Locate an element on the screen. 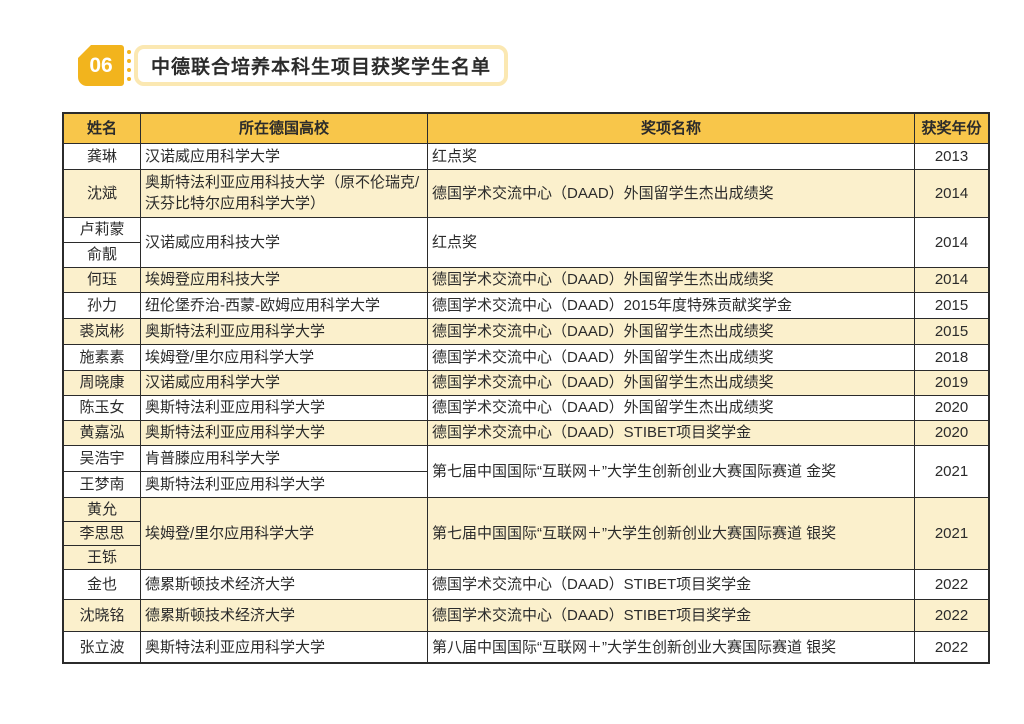  table-row: 何珏 埃姆登应用科技大学 德国学术交流中心（DAAD）外国留学生杰出成绩奖 2014 is located at coordinates (526, 279).